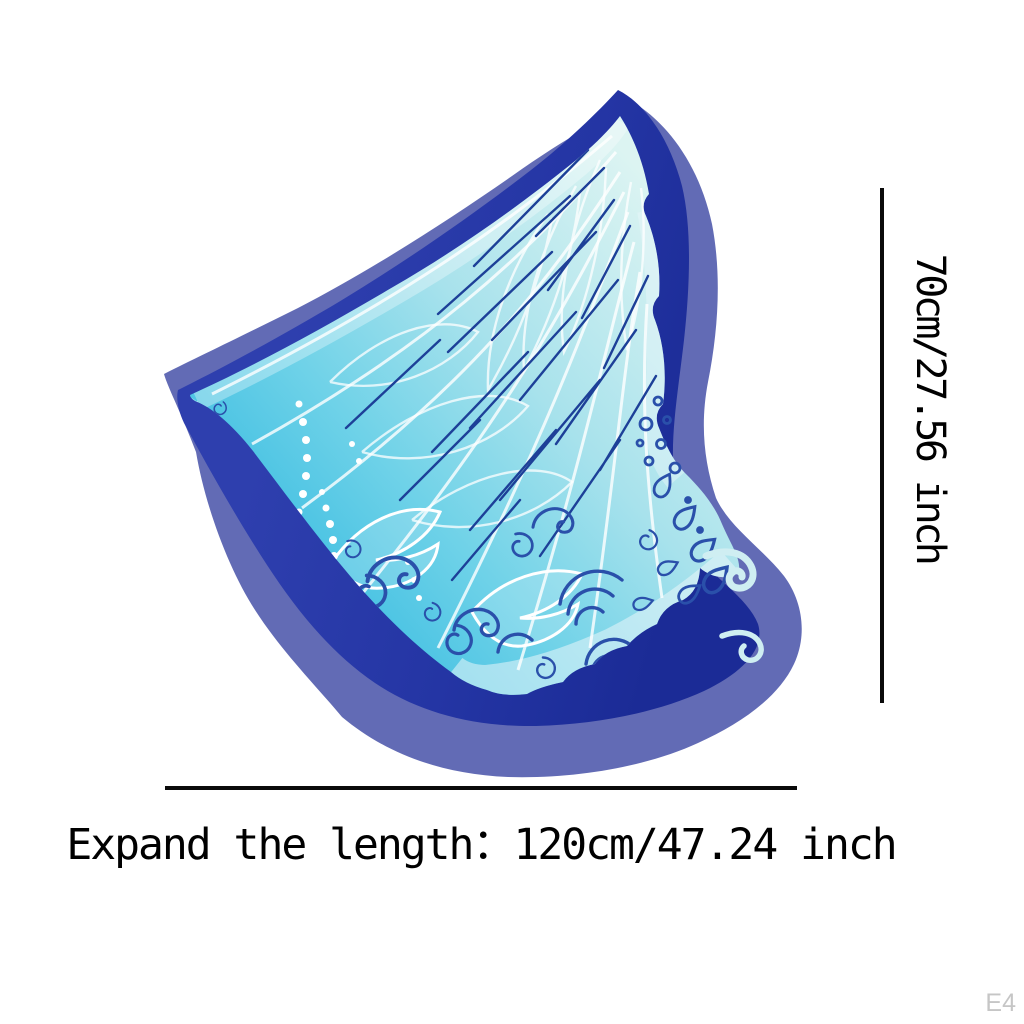 The image size is (1024, 1024). I want to click on width-dimension-line, so click(481, 788).